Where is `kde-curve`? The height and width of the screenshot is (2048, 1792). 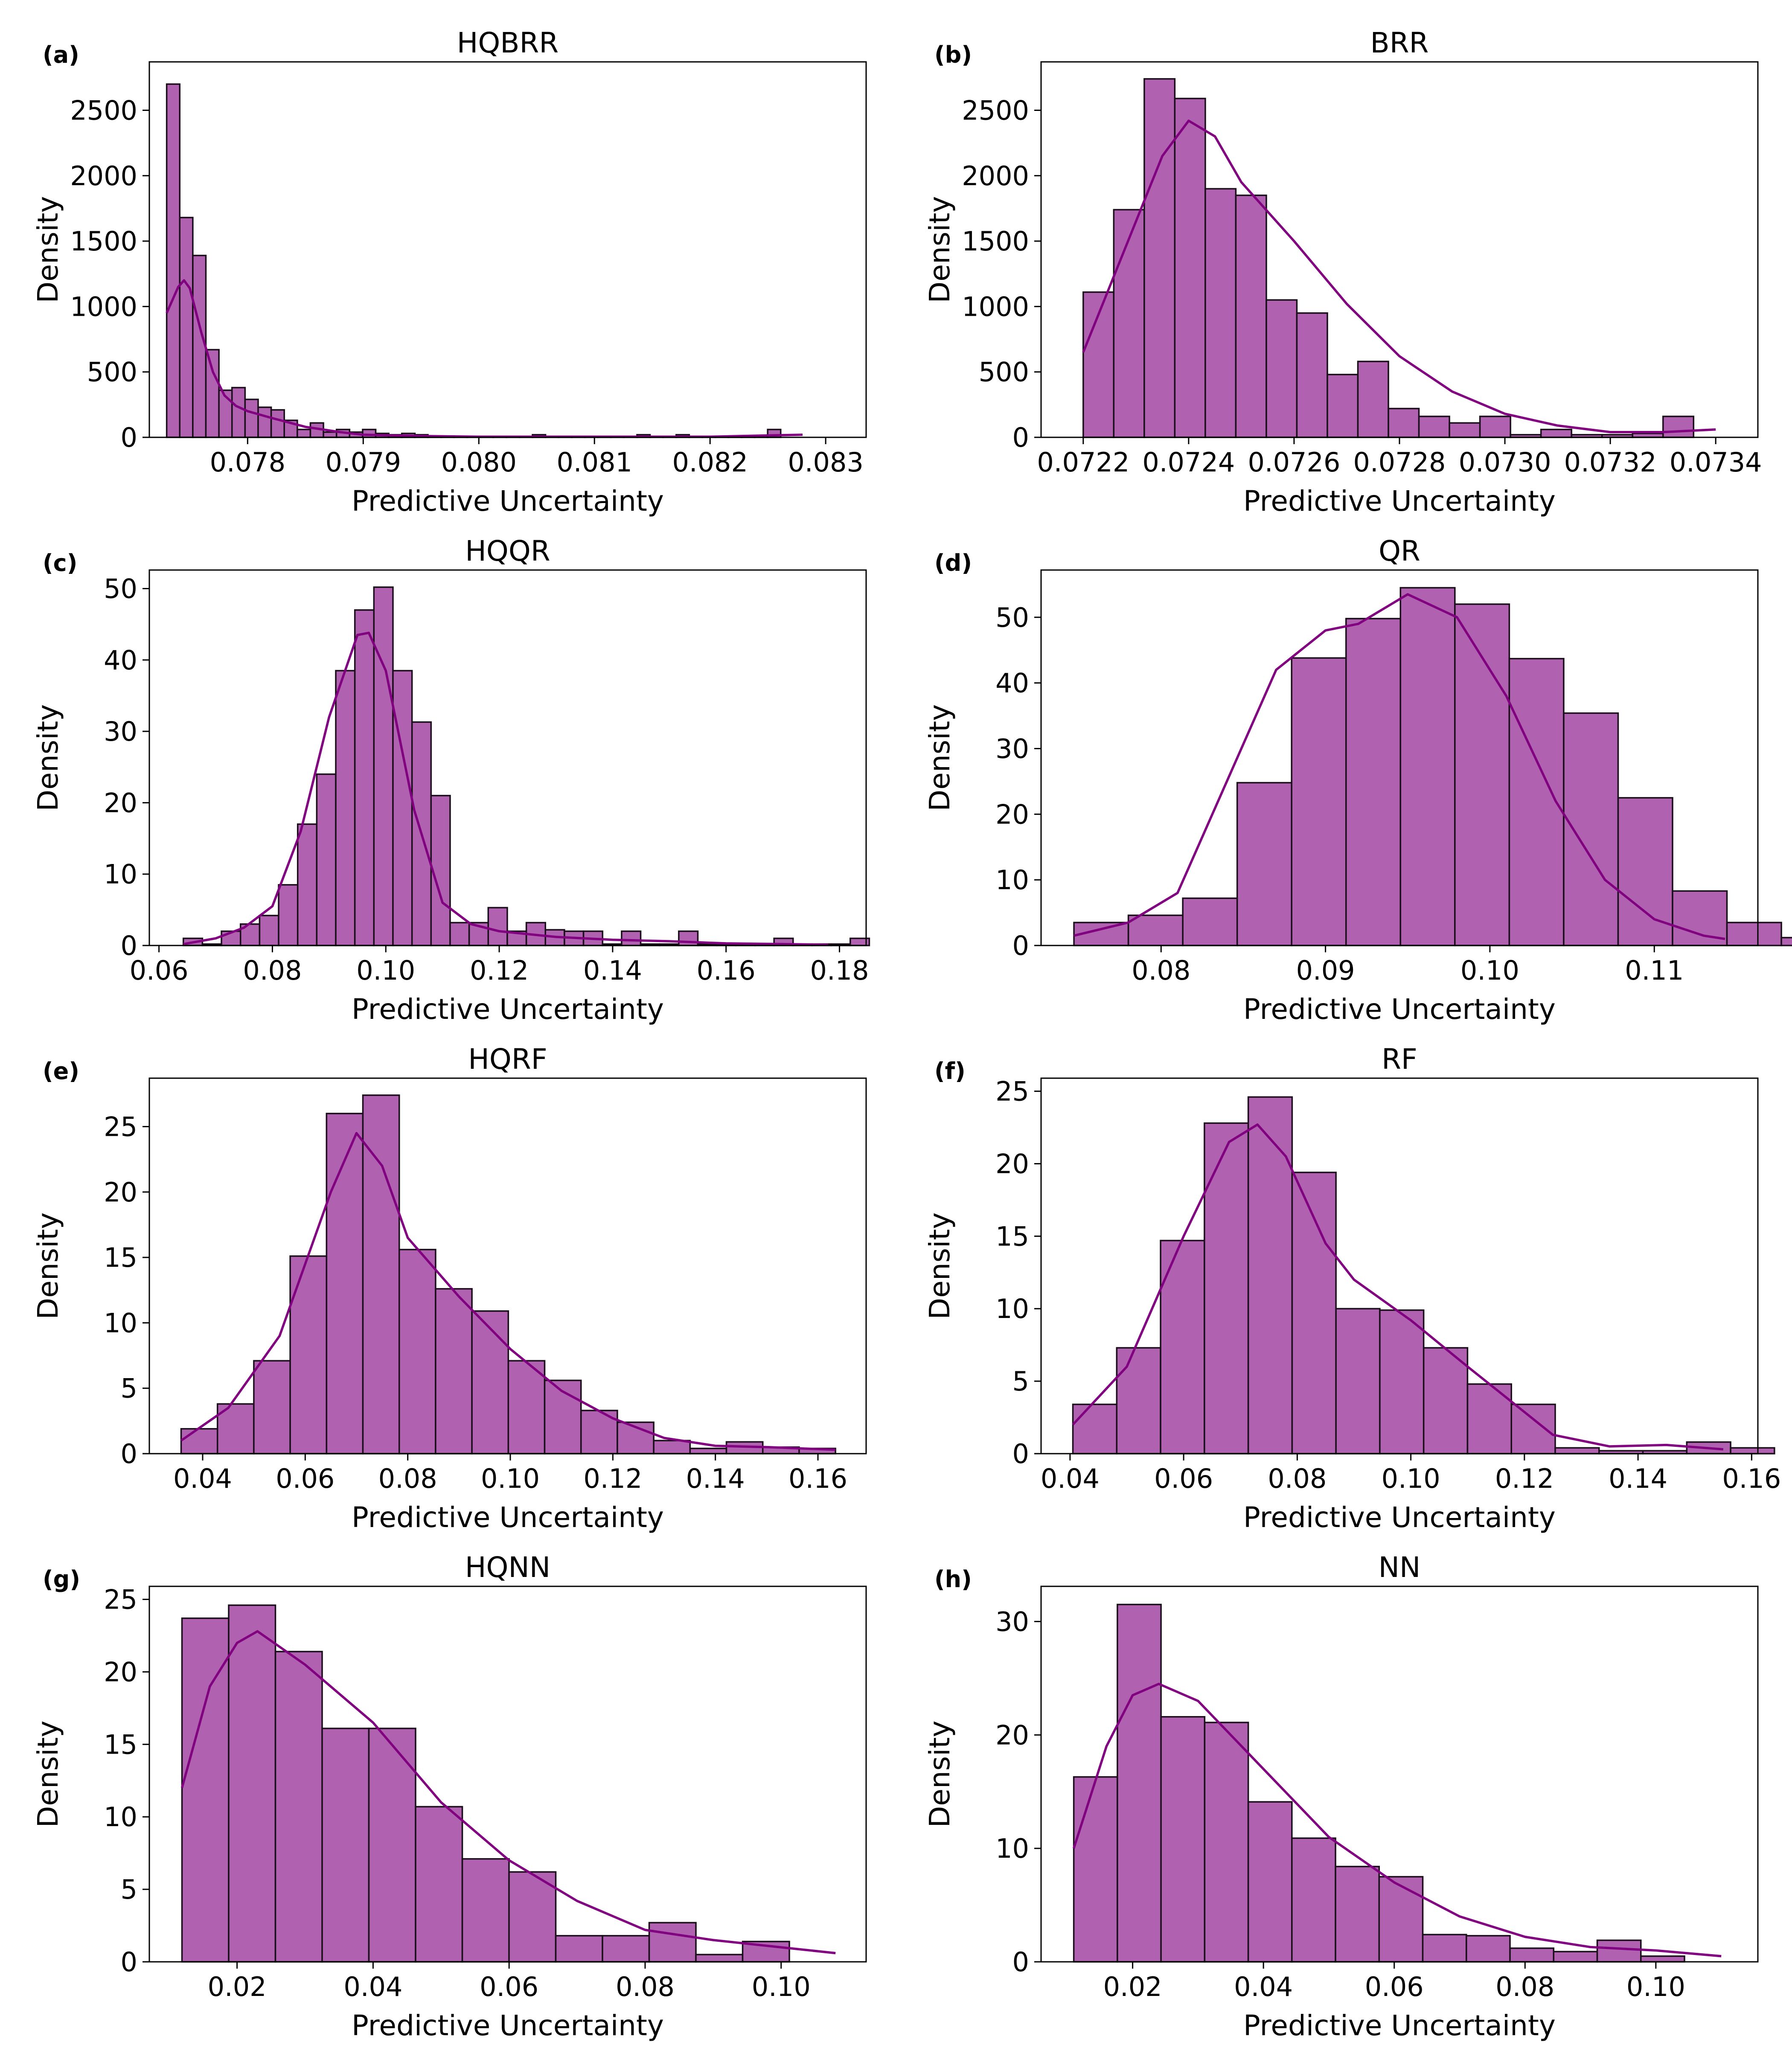
kde-curve is located at coordinates (508, 1793).